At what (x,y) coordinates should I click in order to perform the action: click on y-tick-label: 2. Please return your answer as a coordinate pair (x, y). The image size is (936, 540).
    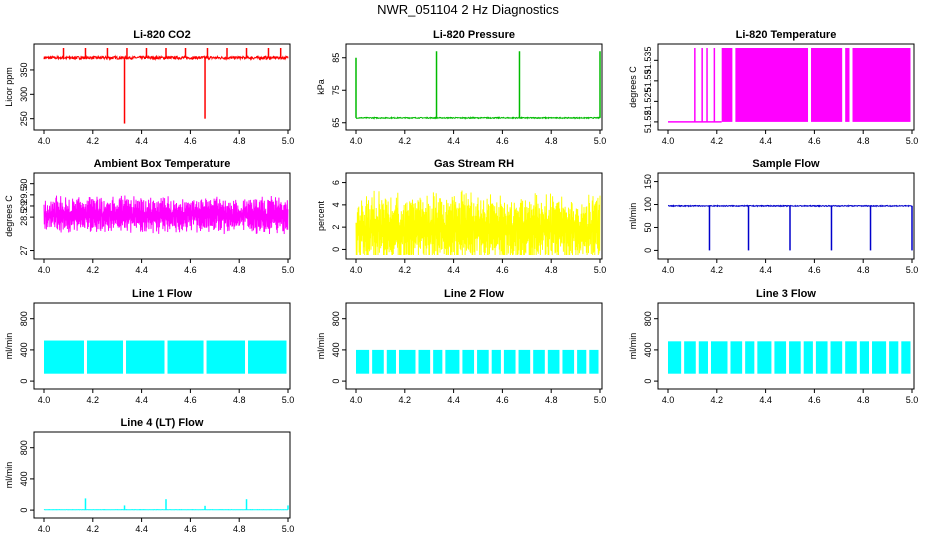
    Looking at the image, I should click on (336, 227).